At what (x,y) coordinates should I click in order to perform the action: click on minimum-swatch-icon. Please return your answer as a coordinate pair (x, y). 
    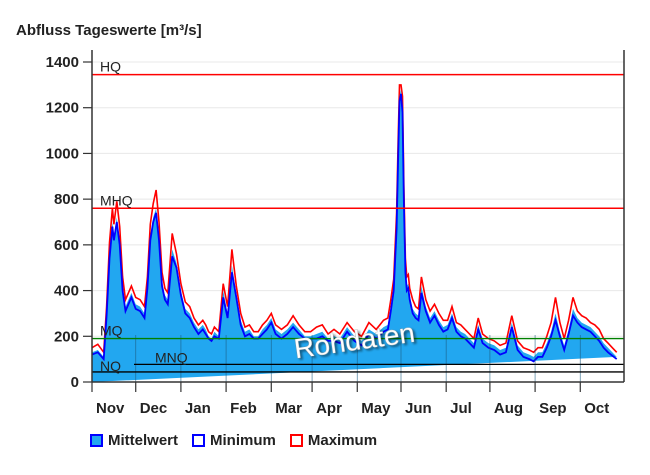
    Looking at the image, I should click on (199, 440).